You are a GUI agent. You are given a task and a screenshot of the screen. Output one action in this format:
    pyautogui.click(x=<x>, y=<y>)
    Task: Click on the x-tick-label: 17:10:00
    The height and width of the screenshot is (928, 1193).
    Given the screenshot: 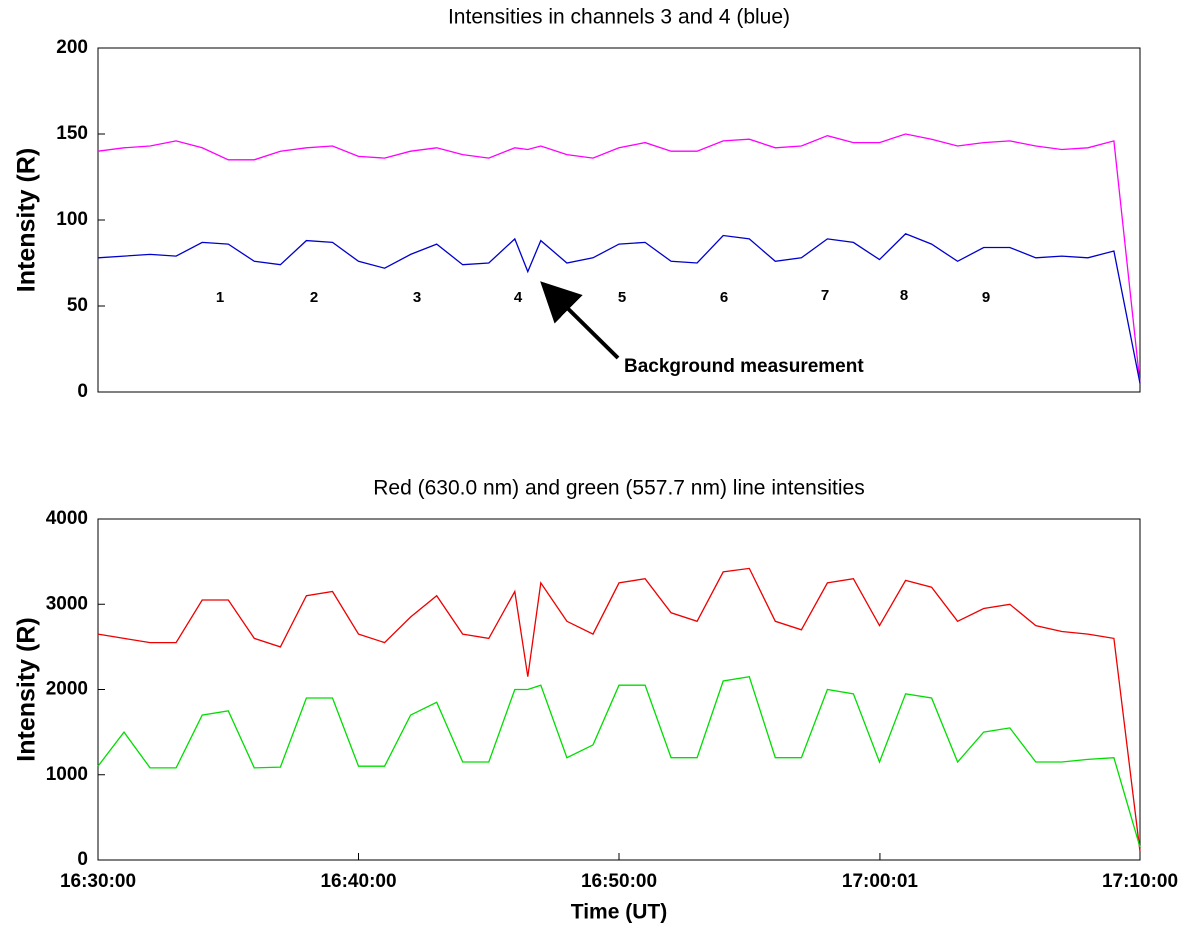 What is the action you would take?
    pyautogui.click(x=1140, y=881)
    